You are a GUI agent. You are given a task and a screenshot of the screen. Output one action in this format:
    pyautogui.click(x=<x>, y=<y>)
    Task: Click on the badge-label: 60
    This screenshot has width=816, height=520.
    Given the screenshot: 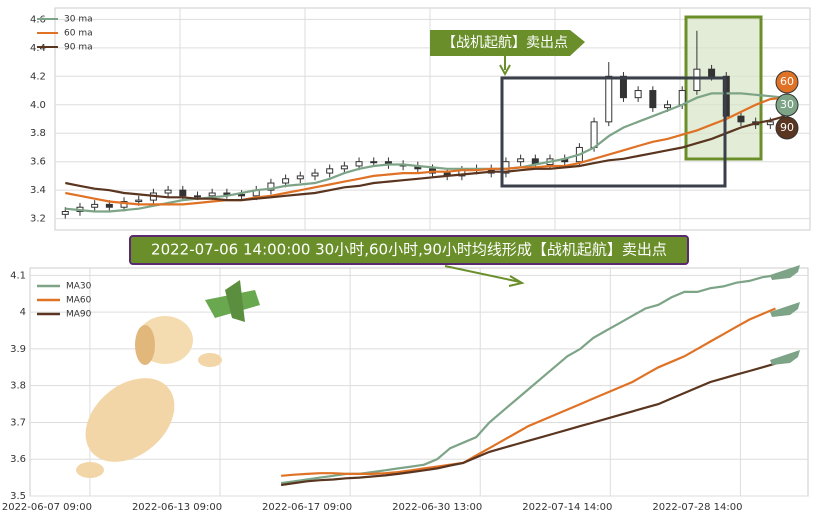 What is the action you would take?
    pyautogui.click(x=787, y=81)
    